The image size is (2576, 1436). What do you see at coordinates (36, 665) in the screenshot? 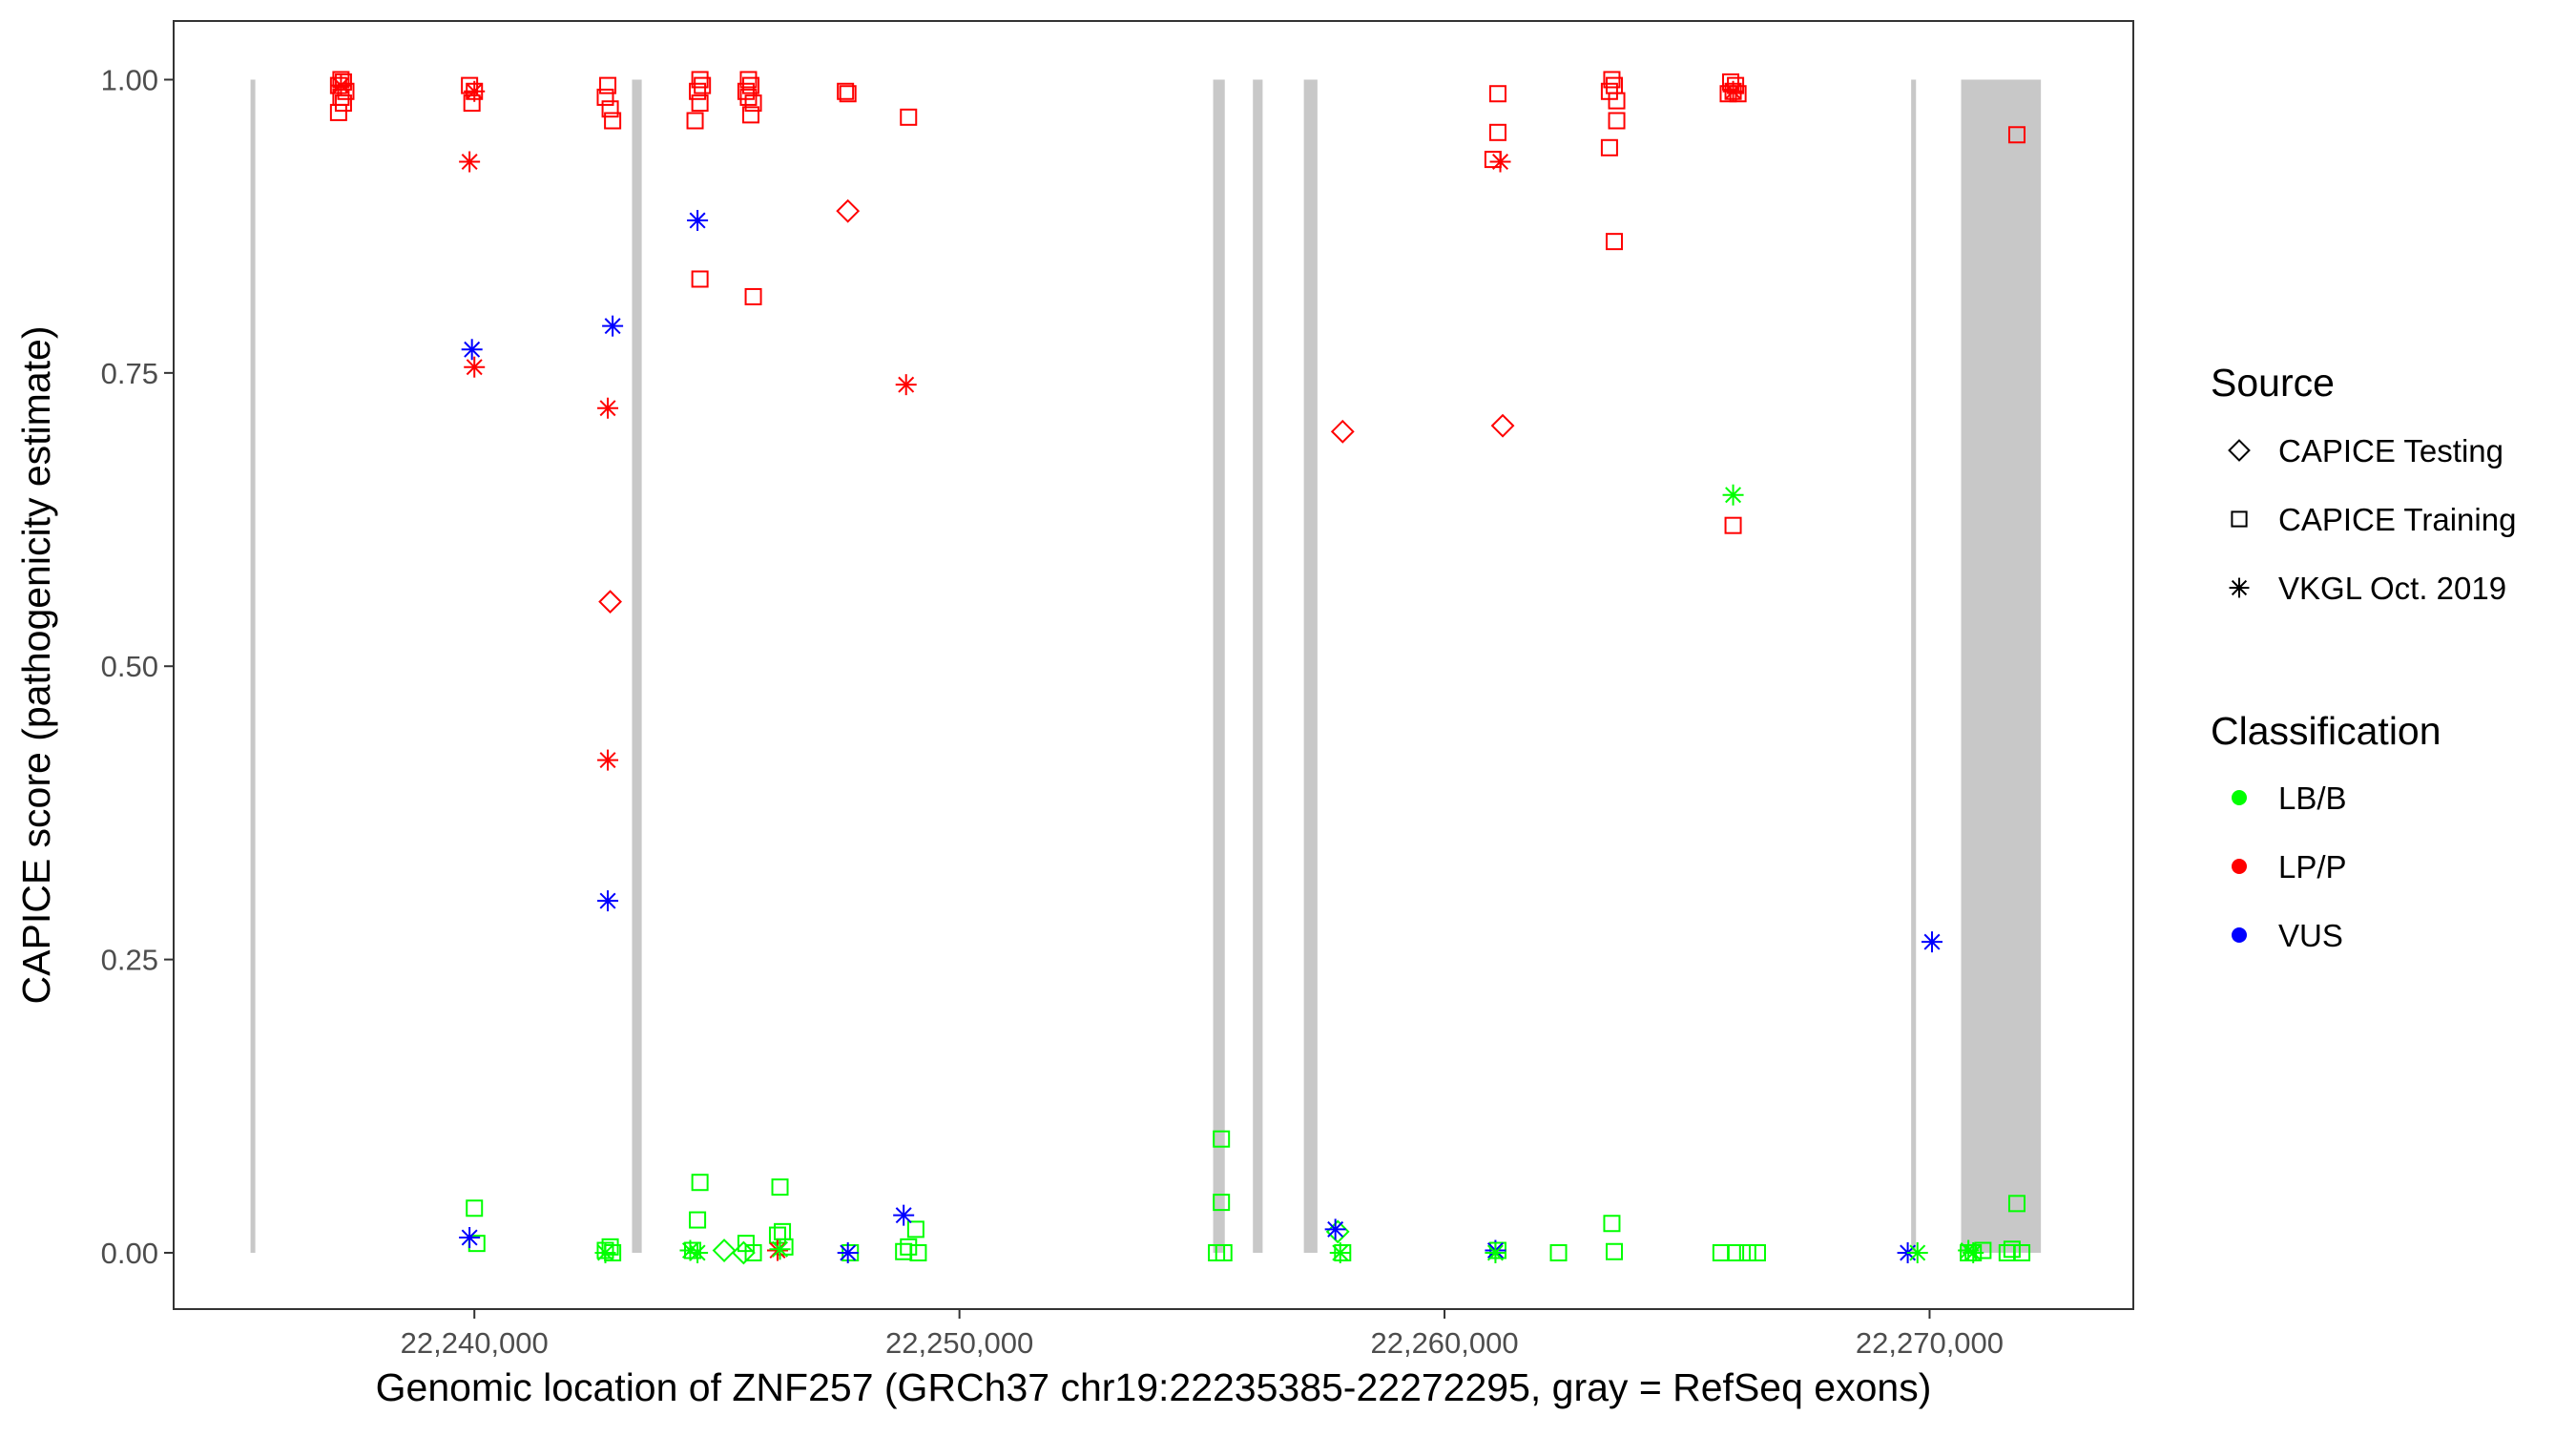
I see `y-axis-title: CAPICE score (pathogenicity estimate)` at bounding box center [36, 665].